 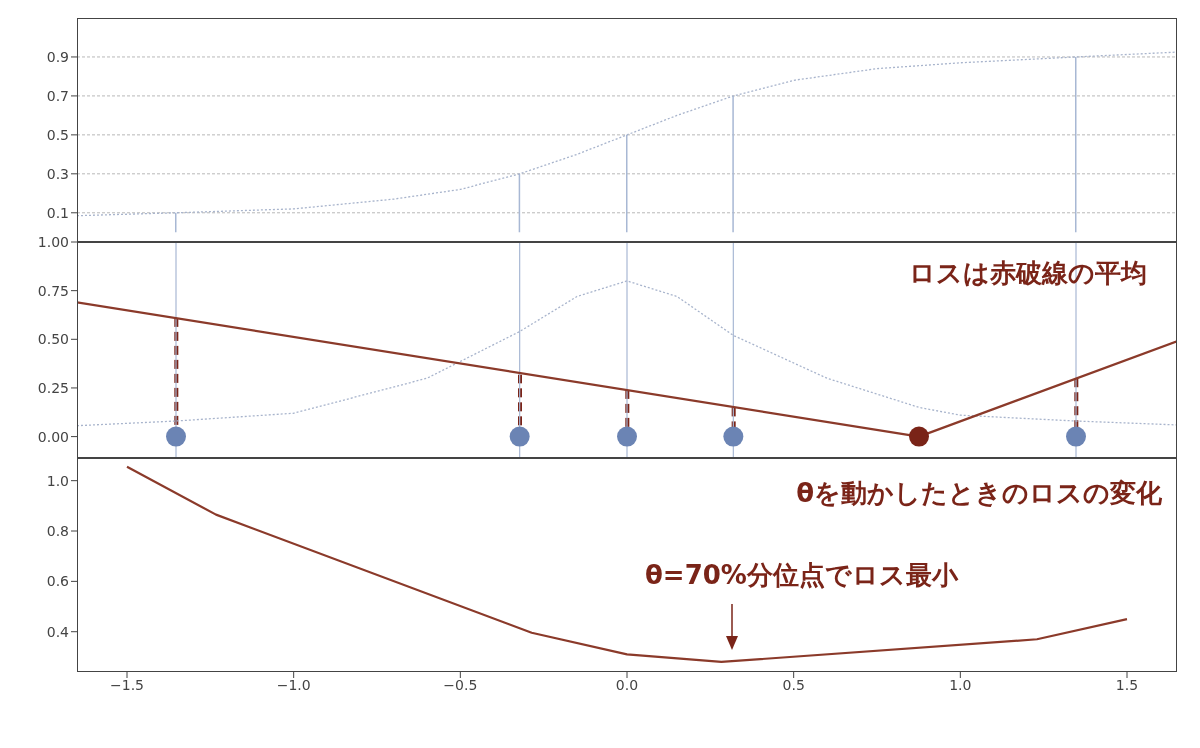 I want to click on x-tick-label: 0.5, so click(x=793, y=684).